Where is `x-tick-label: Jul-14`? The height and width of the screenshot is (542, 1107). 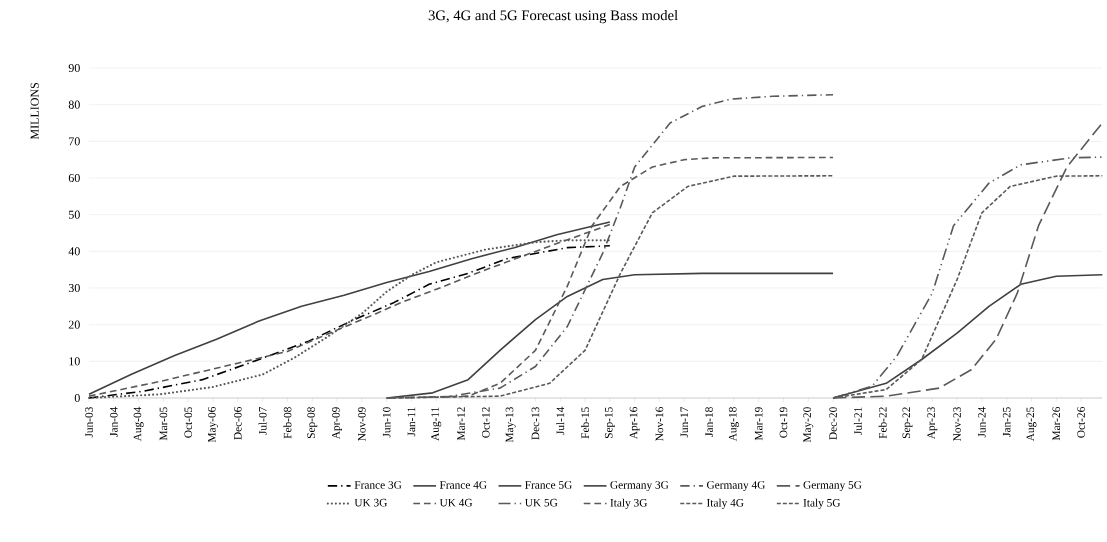
x-tick-label: Jul-14 is located at coordinates (560, 420).